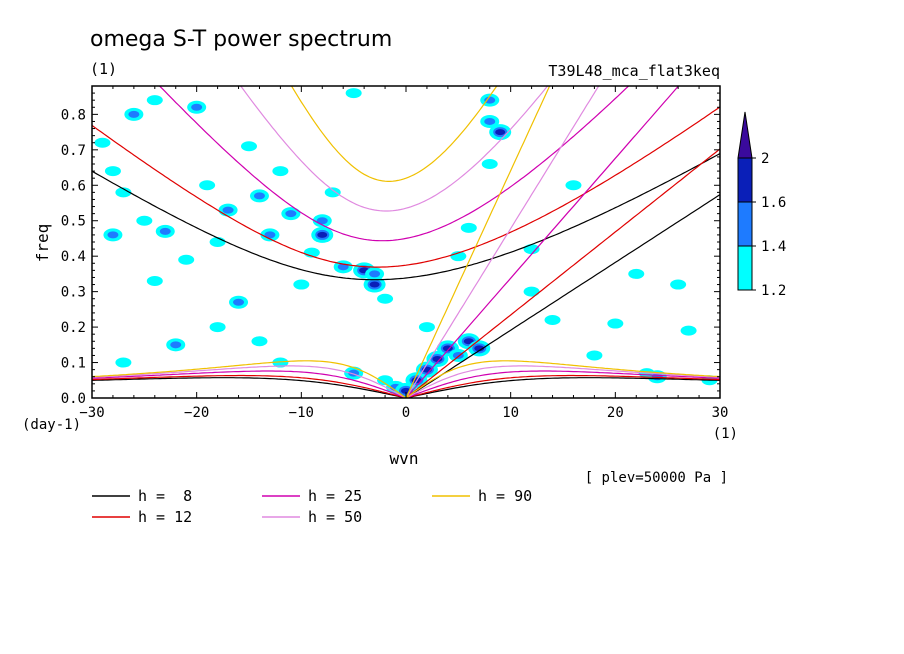 Image resolution: width=904 pixels, height=654 pixels. I want to click on colorbar-label: 2, so click(765, 159).